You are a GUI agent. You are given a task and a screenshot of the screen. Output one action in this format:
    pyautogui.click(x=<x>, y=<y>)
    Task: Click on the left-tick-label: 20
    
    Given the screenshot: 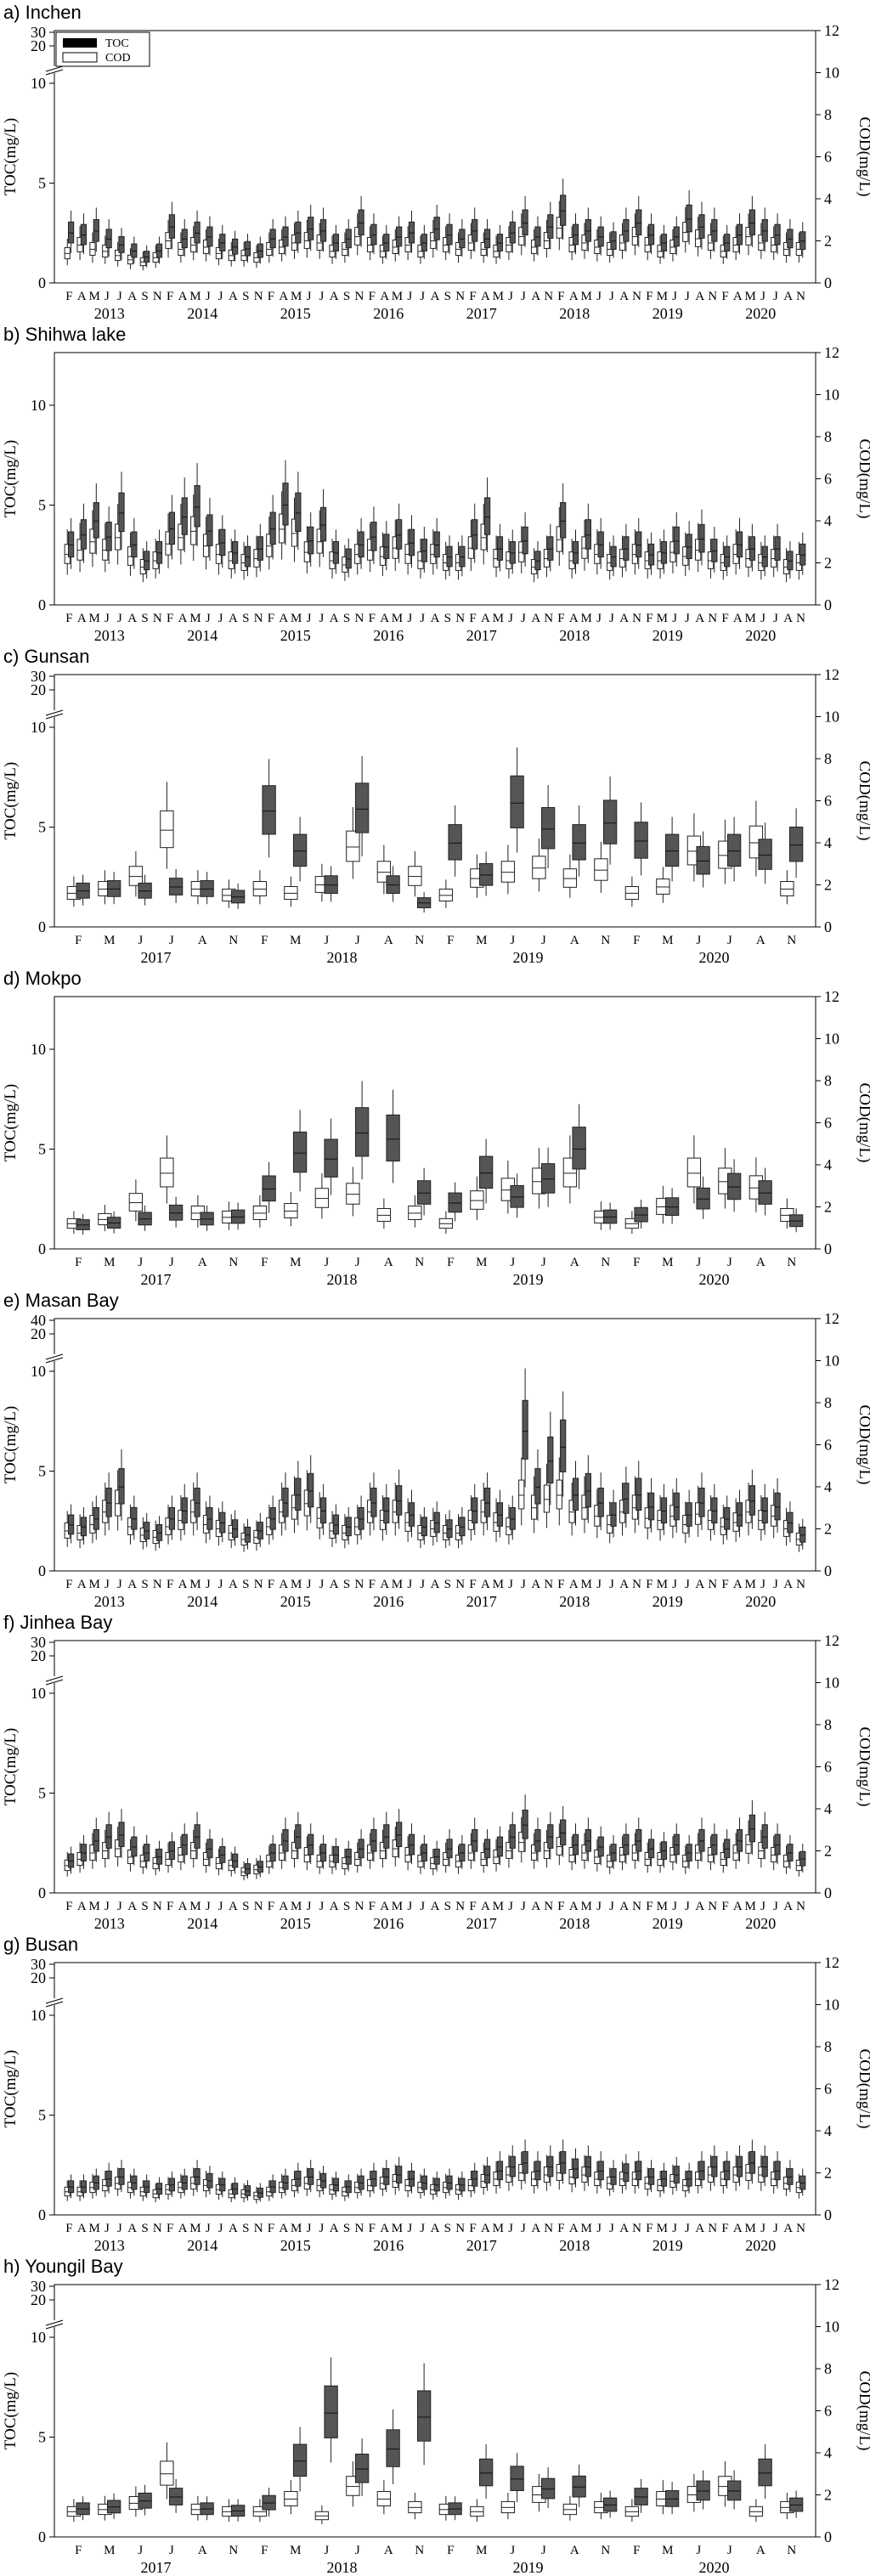 What is the action you would take?
    pyautogui.click(x=38, y=689)
    